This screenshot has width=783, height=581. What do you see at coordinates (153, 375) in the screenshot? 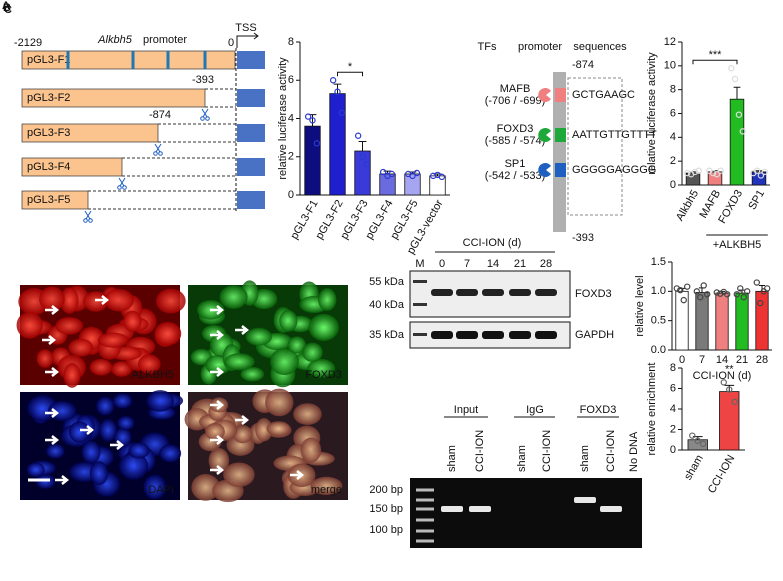
I see `channel-label: ALKBH5` at bounding box center [153, 375].